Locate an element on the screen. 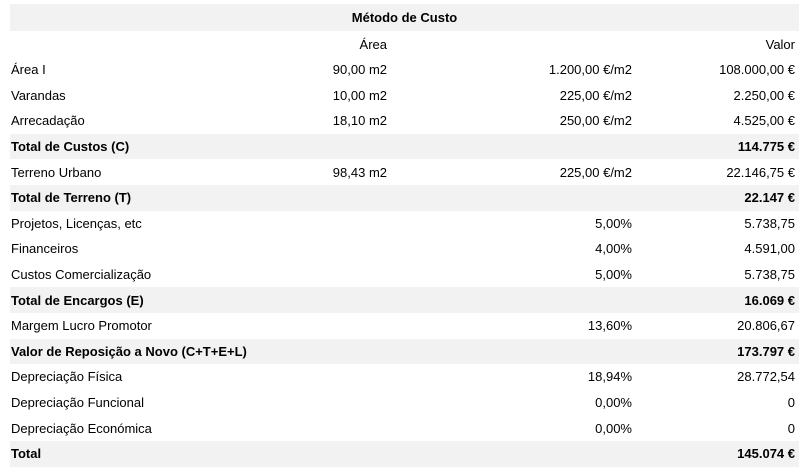  row-valor-value: 16.069 € is located at coordinates (769, 300).